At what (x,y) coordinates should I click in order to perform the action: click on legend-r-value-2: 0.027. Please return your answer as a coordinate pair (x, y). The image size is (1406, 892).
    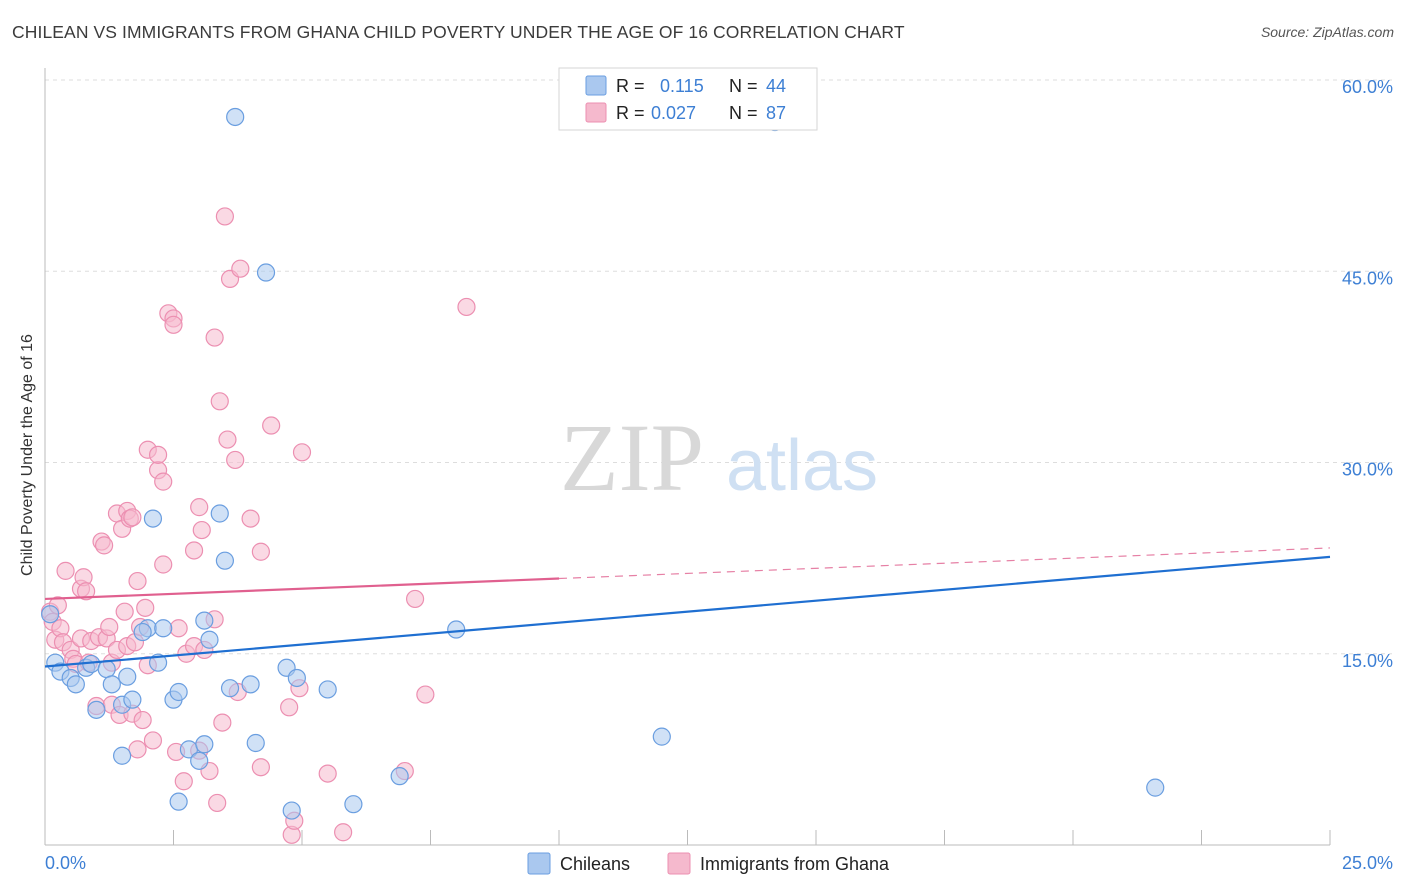
    Looking at the image, I should click on (673, 113).